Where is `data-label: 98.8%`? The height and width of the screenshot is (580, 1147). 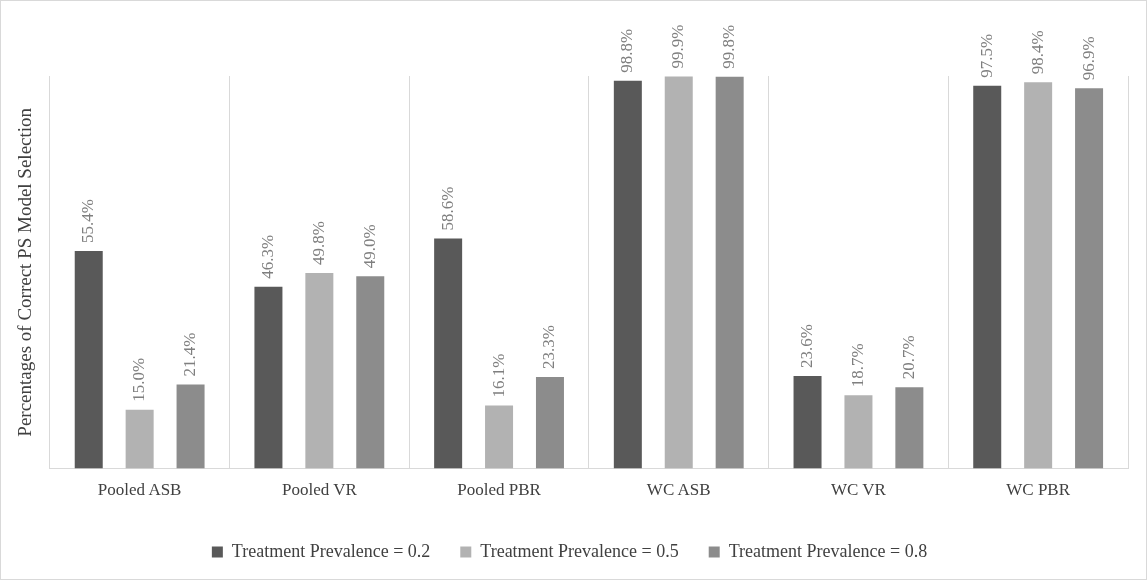
data-label: 98.8% is located at coordinates (627, 50).